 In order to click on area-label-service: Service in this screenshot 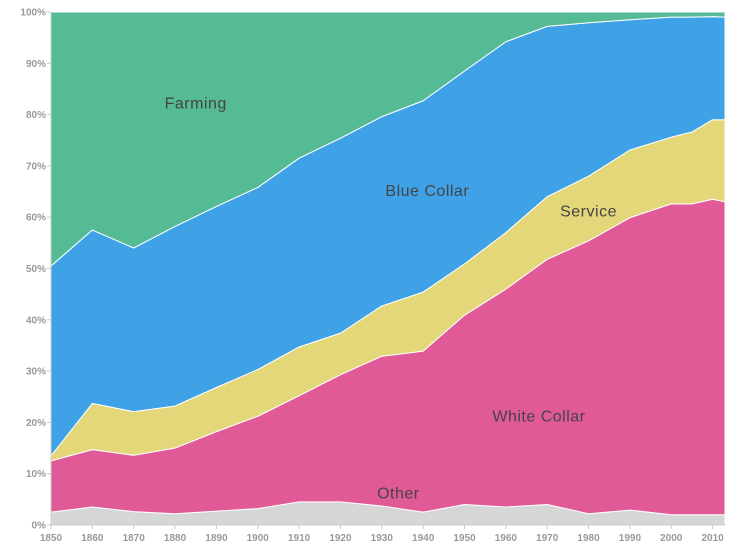, I will do `click(588, 211)`.